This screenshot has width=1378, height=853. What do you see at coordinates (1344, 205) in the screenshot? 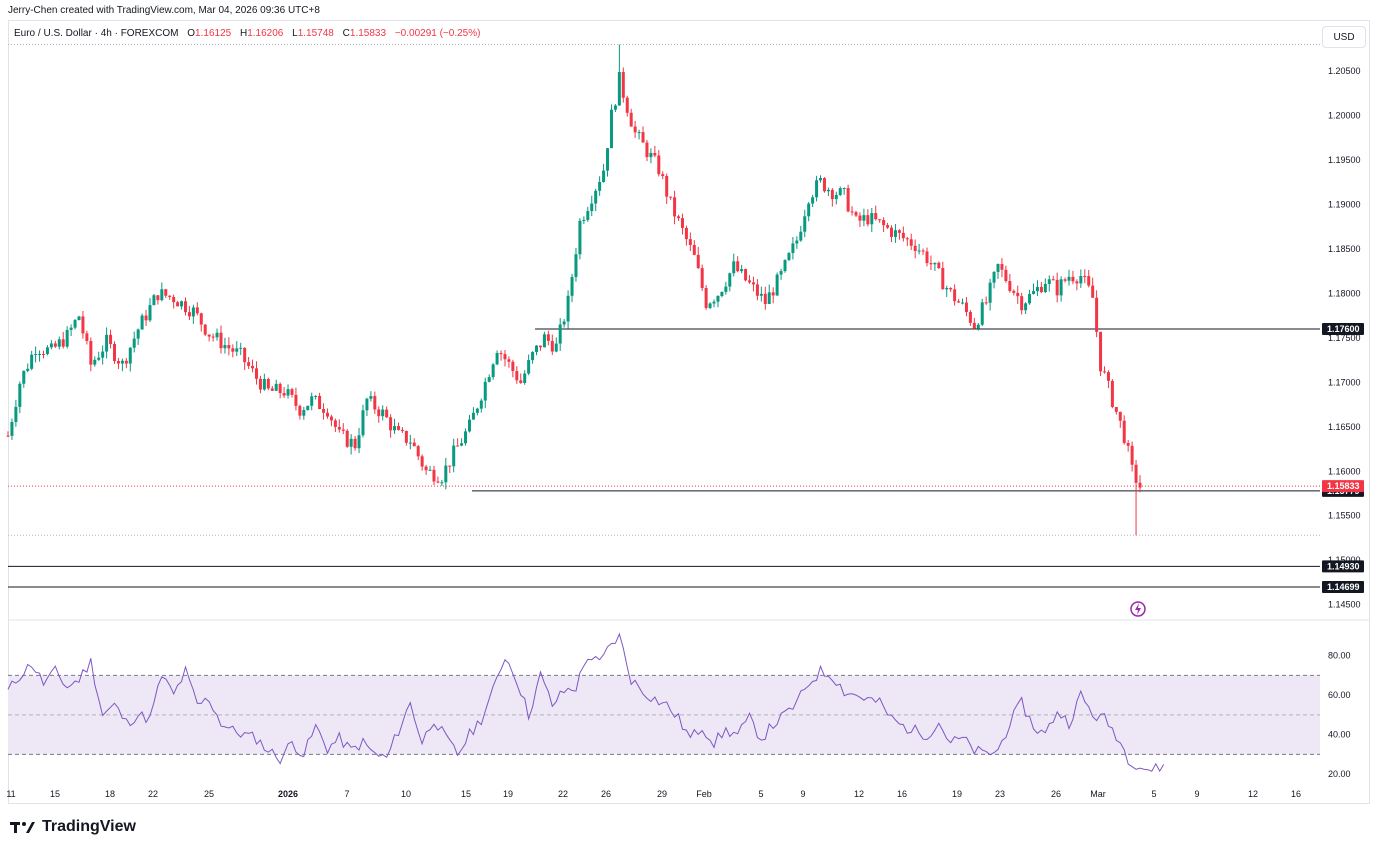
I see `price-axis-tick: 1.19000` at bounding box center [1344, 205].